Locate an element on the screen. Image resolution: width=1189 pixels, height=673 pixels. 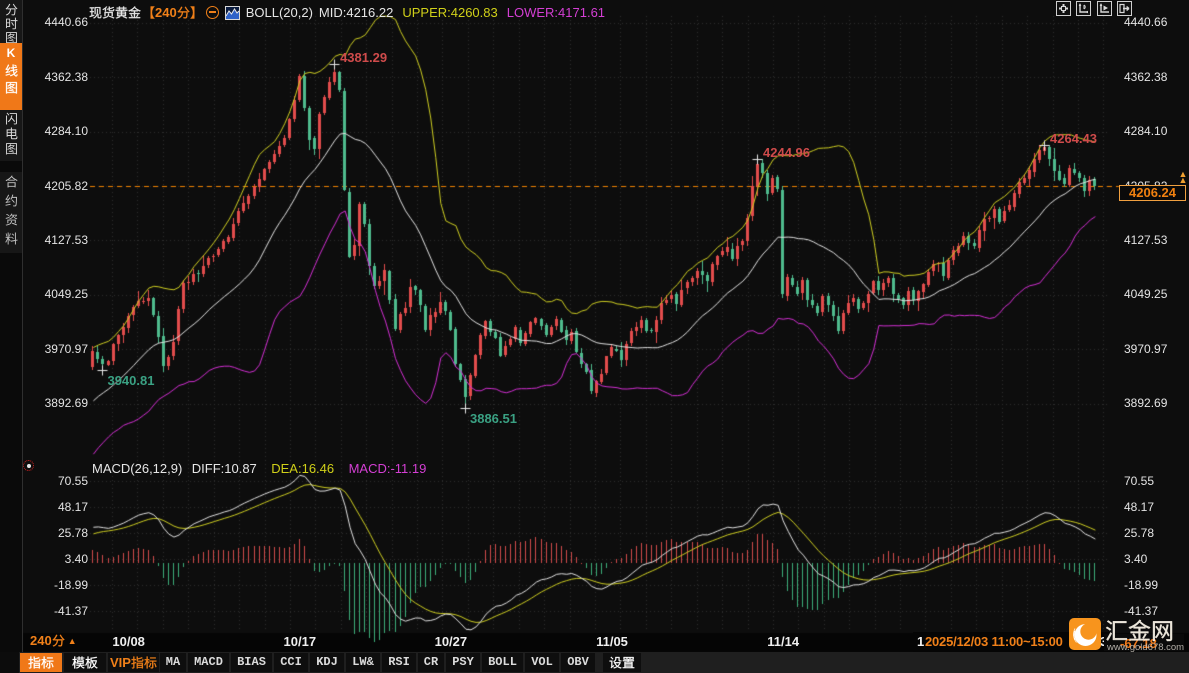
toolbar-button-MACD: MACD is located at coordinates (208, 662).